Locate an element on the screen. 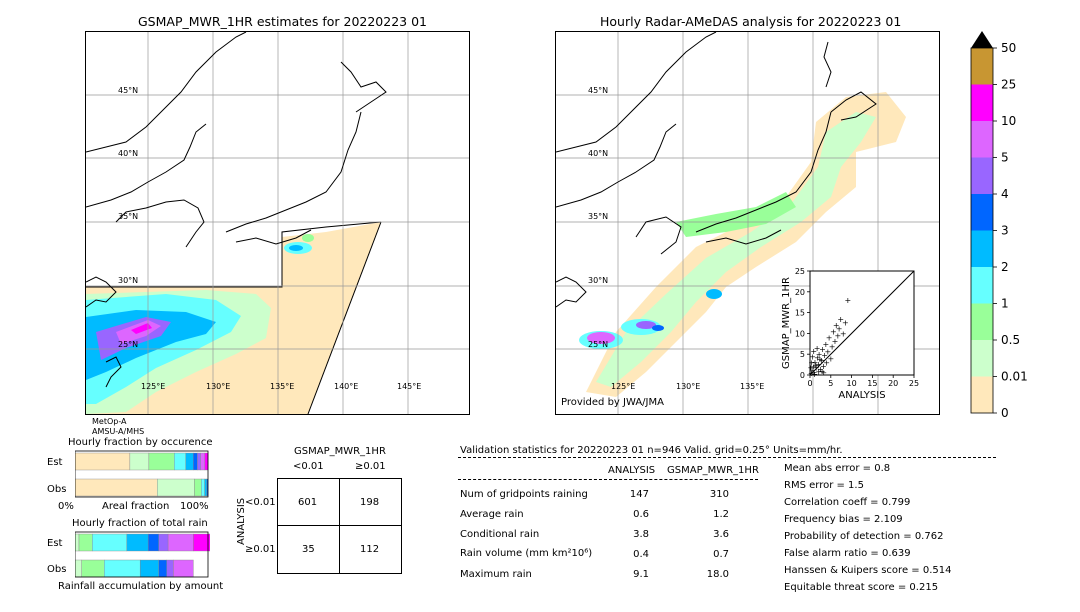 The image size is (1080, 612). left-lon-label: 140°E is located at coordinates (346, 386).